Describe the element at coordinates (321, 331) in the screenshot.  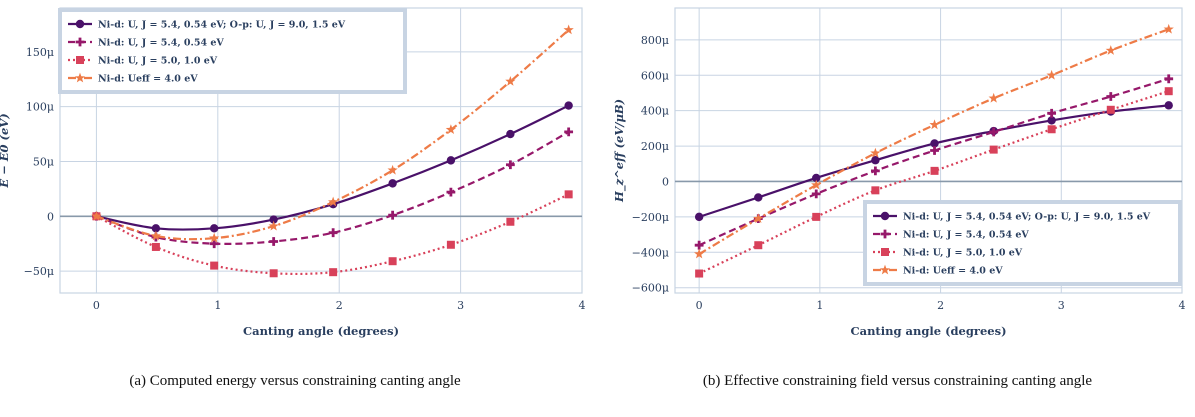
I see `x-axis-title: Canting angle (degrees)` at that location.